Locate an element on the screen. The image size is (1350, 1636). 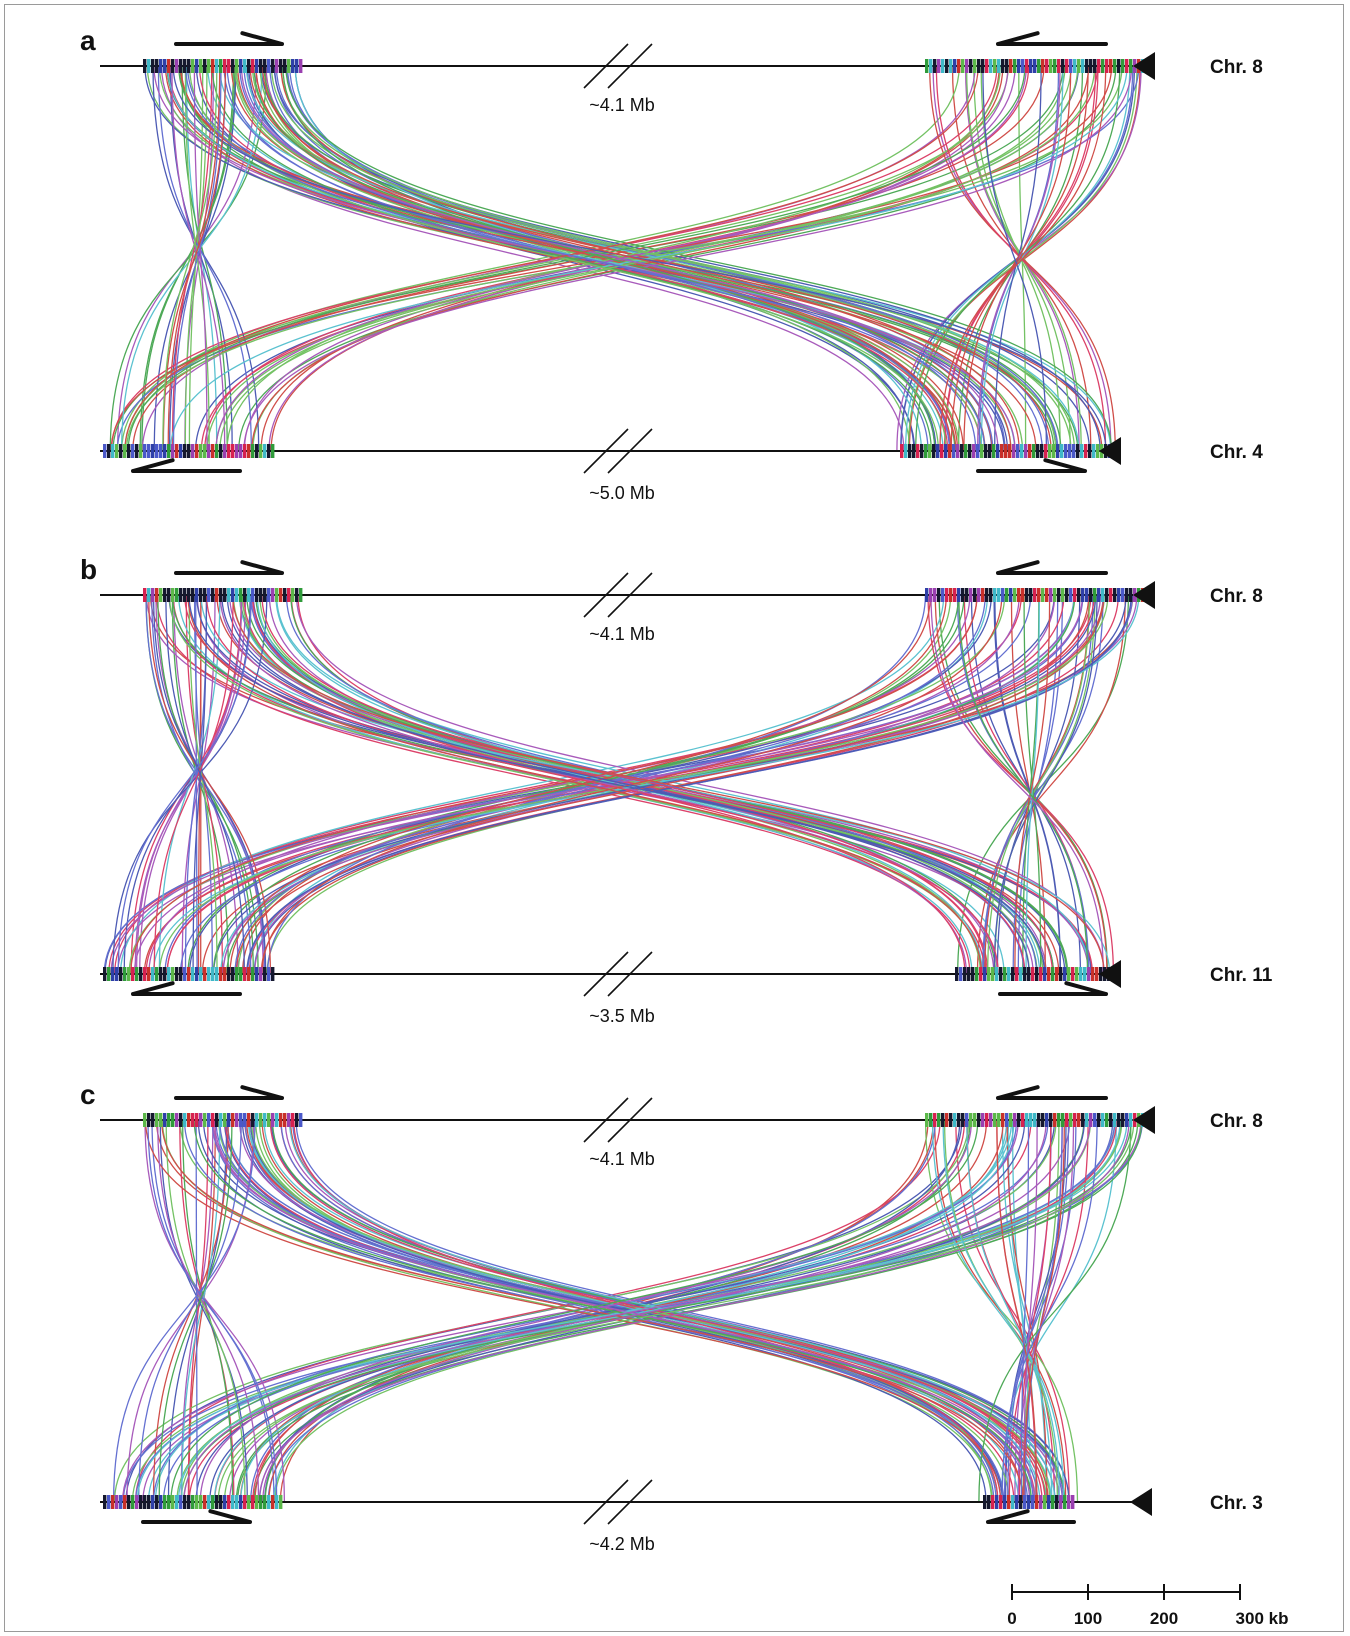
orientation-arrow-top-left is located at coordinates (229, 567).